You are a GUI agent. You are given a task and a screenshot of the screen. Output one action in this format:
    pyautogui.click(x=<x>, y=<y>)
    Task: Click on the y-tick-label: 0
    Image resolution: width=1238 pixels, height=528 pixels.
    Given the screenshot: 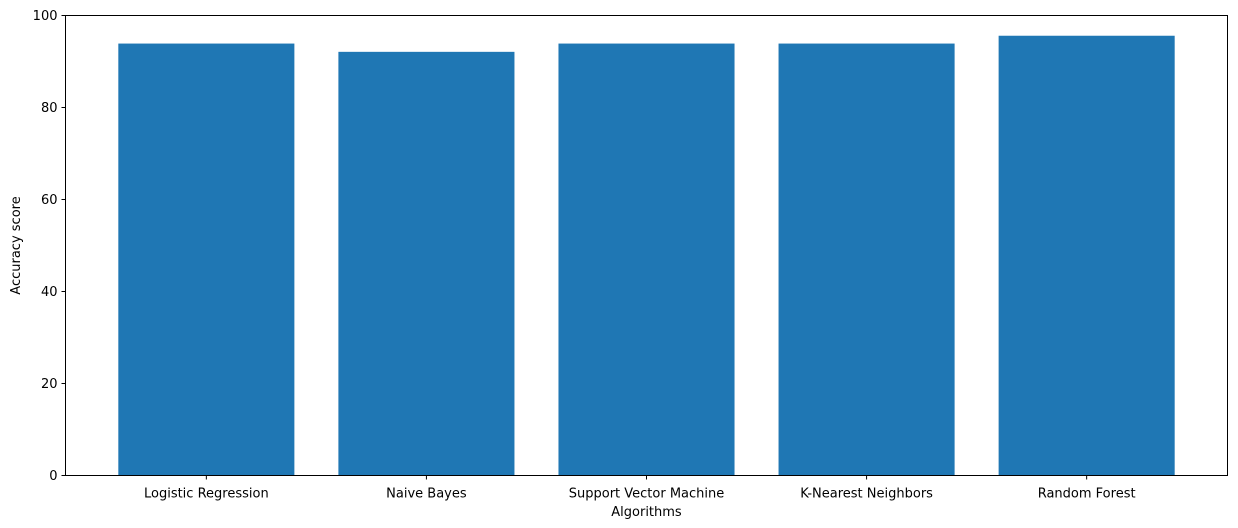 What is the action you would take?
    pyautogui.click(x=53, y=476)
    